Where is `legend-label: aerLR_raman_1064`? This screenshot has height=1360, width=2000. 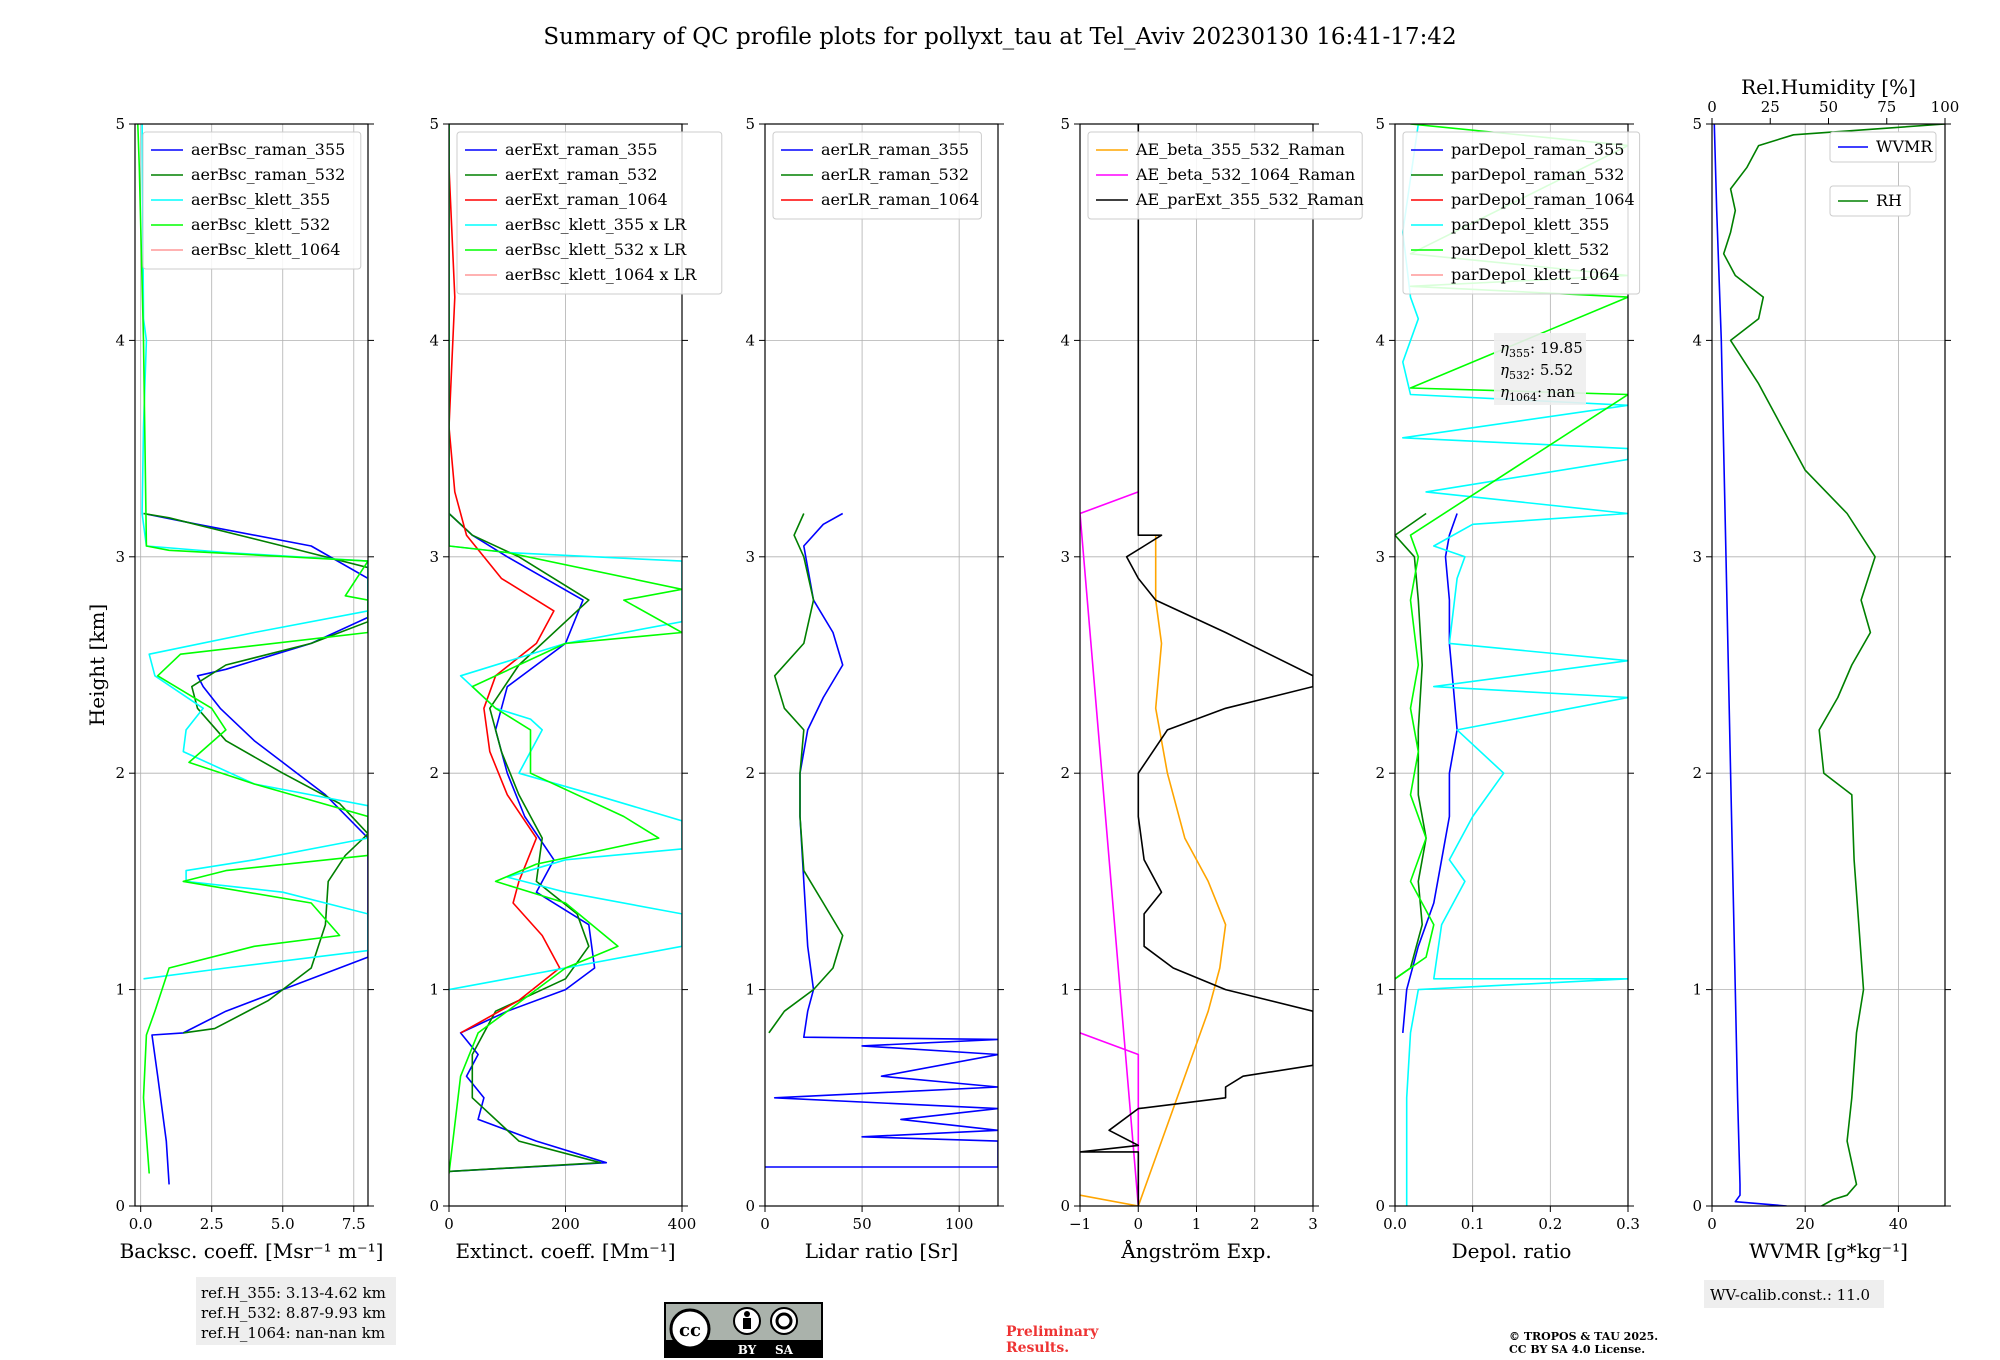 legend-label: aerLR_raman_1064 is located at coordinates (900, 199).